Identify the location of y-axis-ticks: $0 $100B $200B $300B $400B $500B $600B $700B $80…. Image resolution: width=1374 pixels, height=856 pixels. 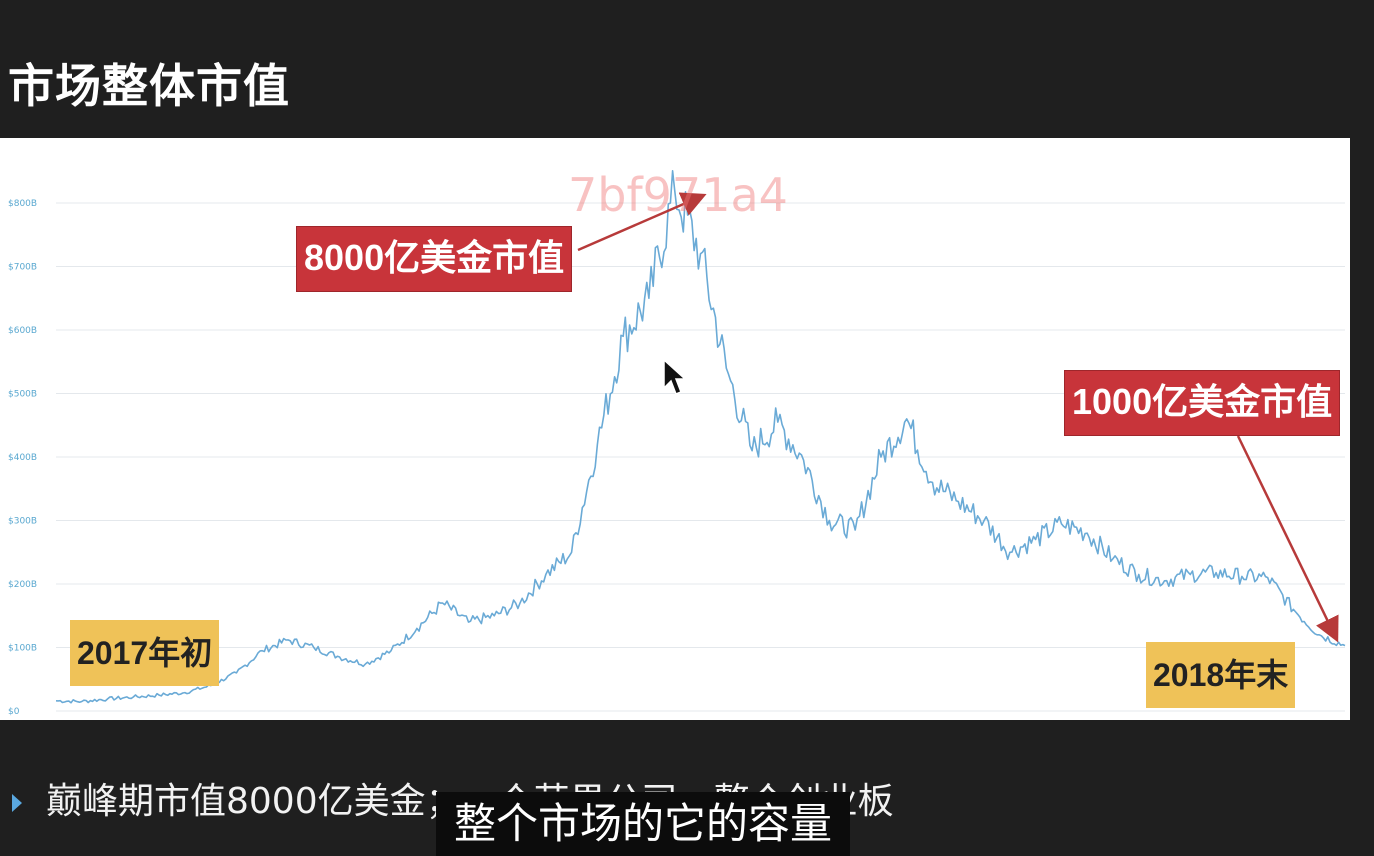
(22, 458).